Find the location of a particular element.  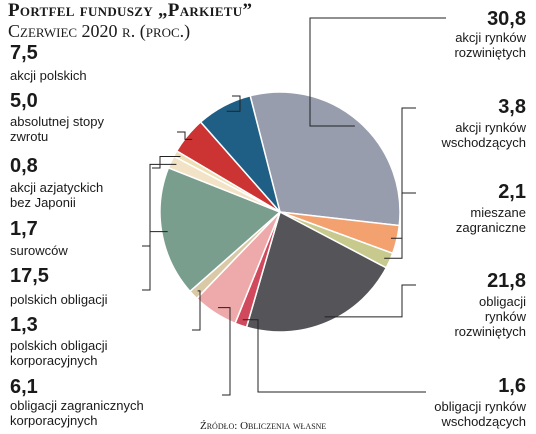

slice-value-asia: 0,8 is located at coordinates (24, 166).